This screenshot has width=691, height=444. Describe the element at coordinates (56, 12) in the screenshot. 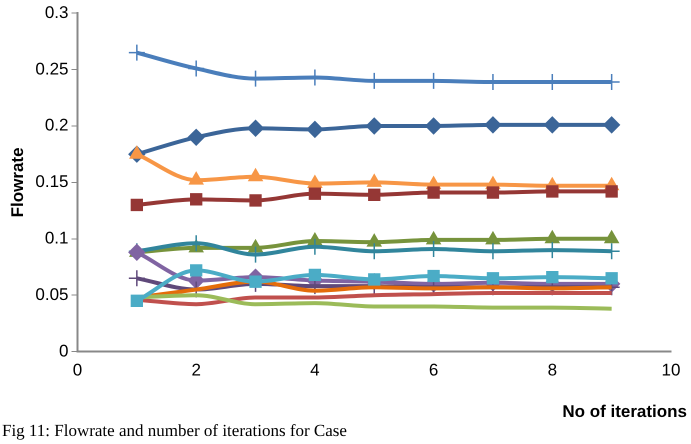

I see `y-tick-label: 0.3` at that location.